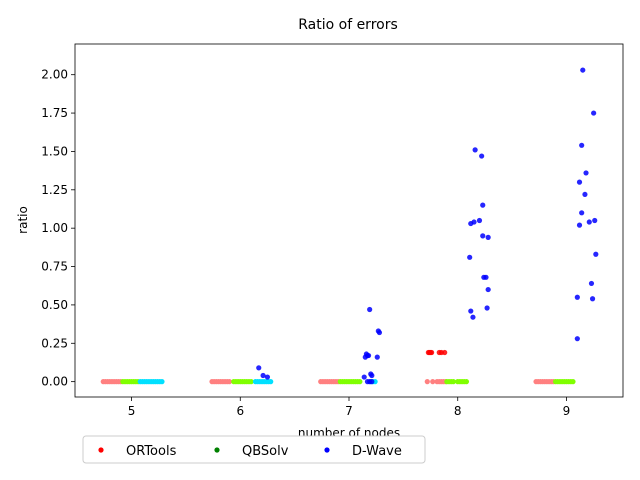  What do you see at coordinates (377, 451) in the screenshot?
I see `legend-label: D-Wave` at bounding box center [377, 451].